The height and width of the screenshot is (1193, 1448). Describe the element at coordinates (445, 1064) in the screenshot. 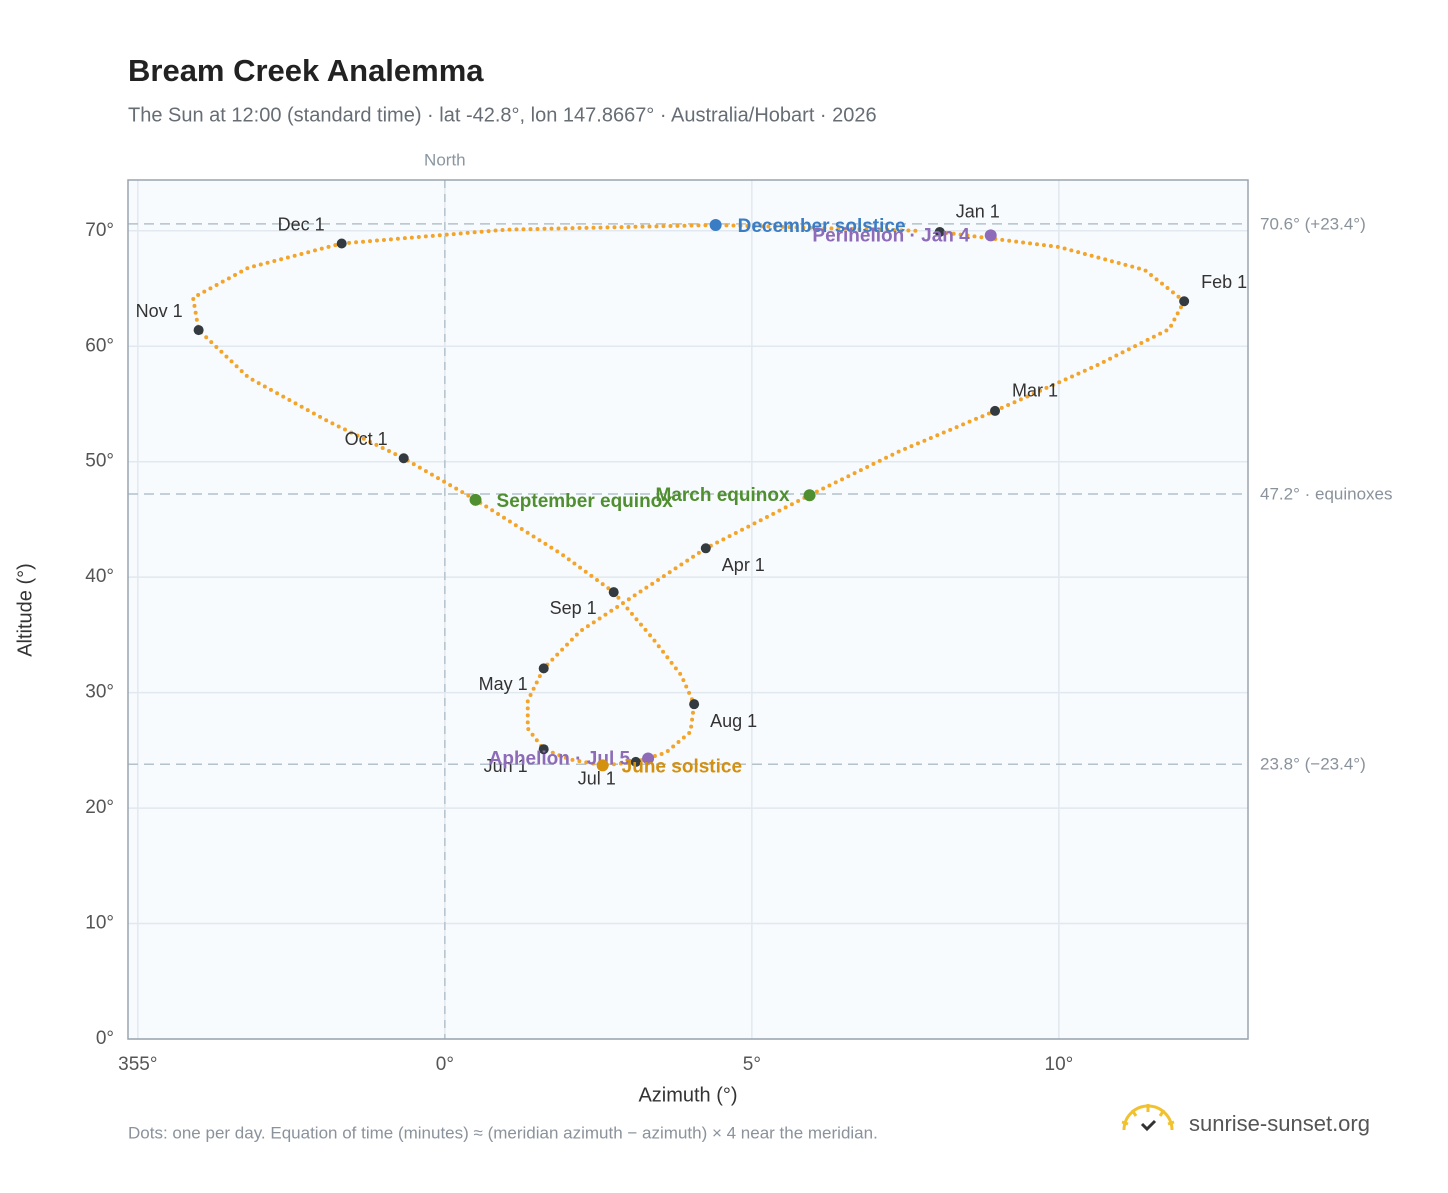

I see `x-tick-label: 0°` at that location.